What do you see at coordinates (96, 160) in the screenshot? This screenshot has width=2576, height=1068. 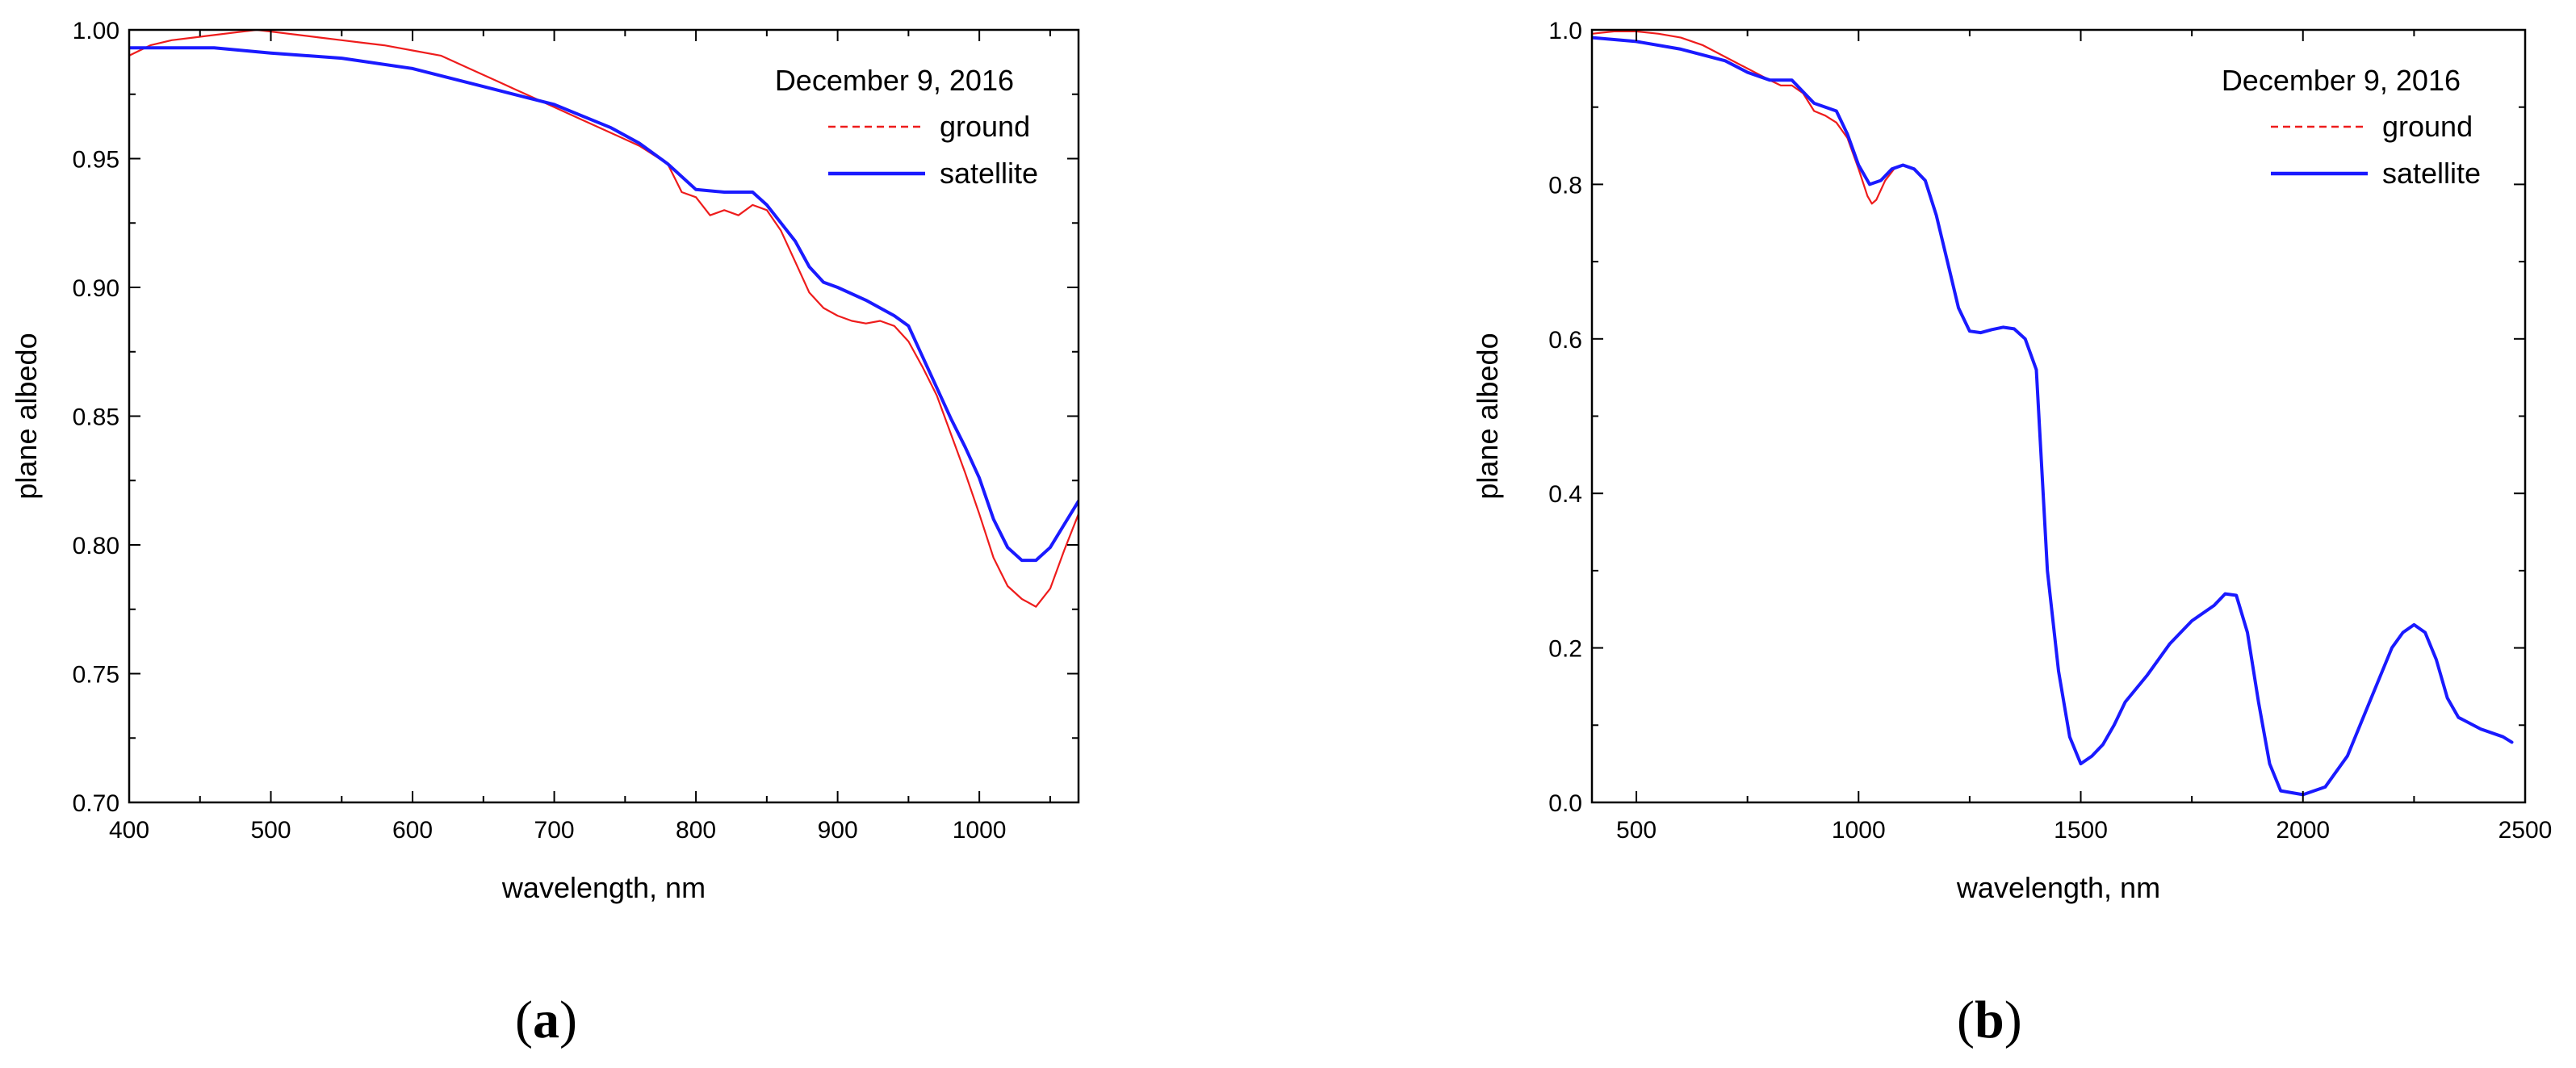 I see `chart-a-ytick-label: 0.95` at bounding box center [96, 160].